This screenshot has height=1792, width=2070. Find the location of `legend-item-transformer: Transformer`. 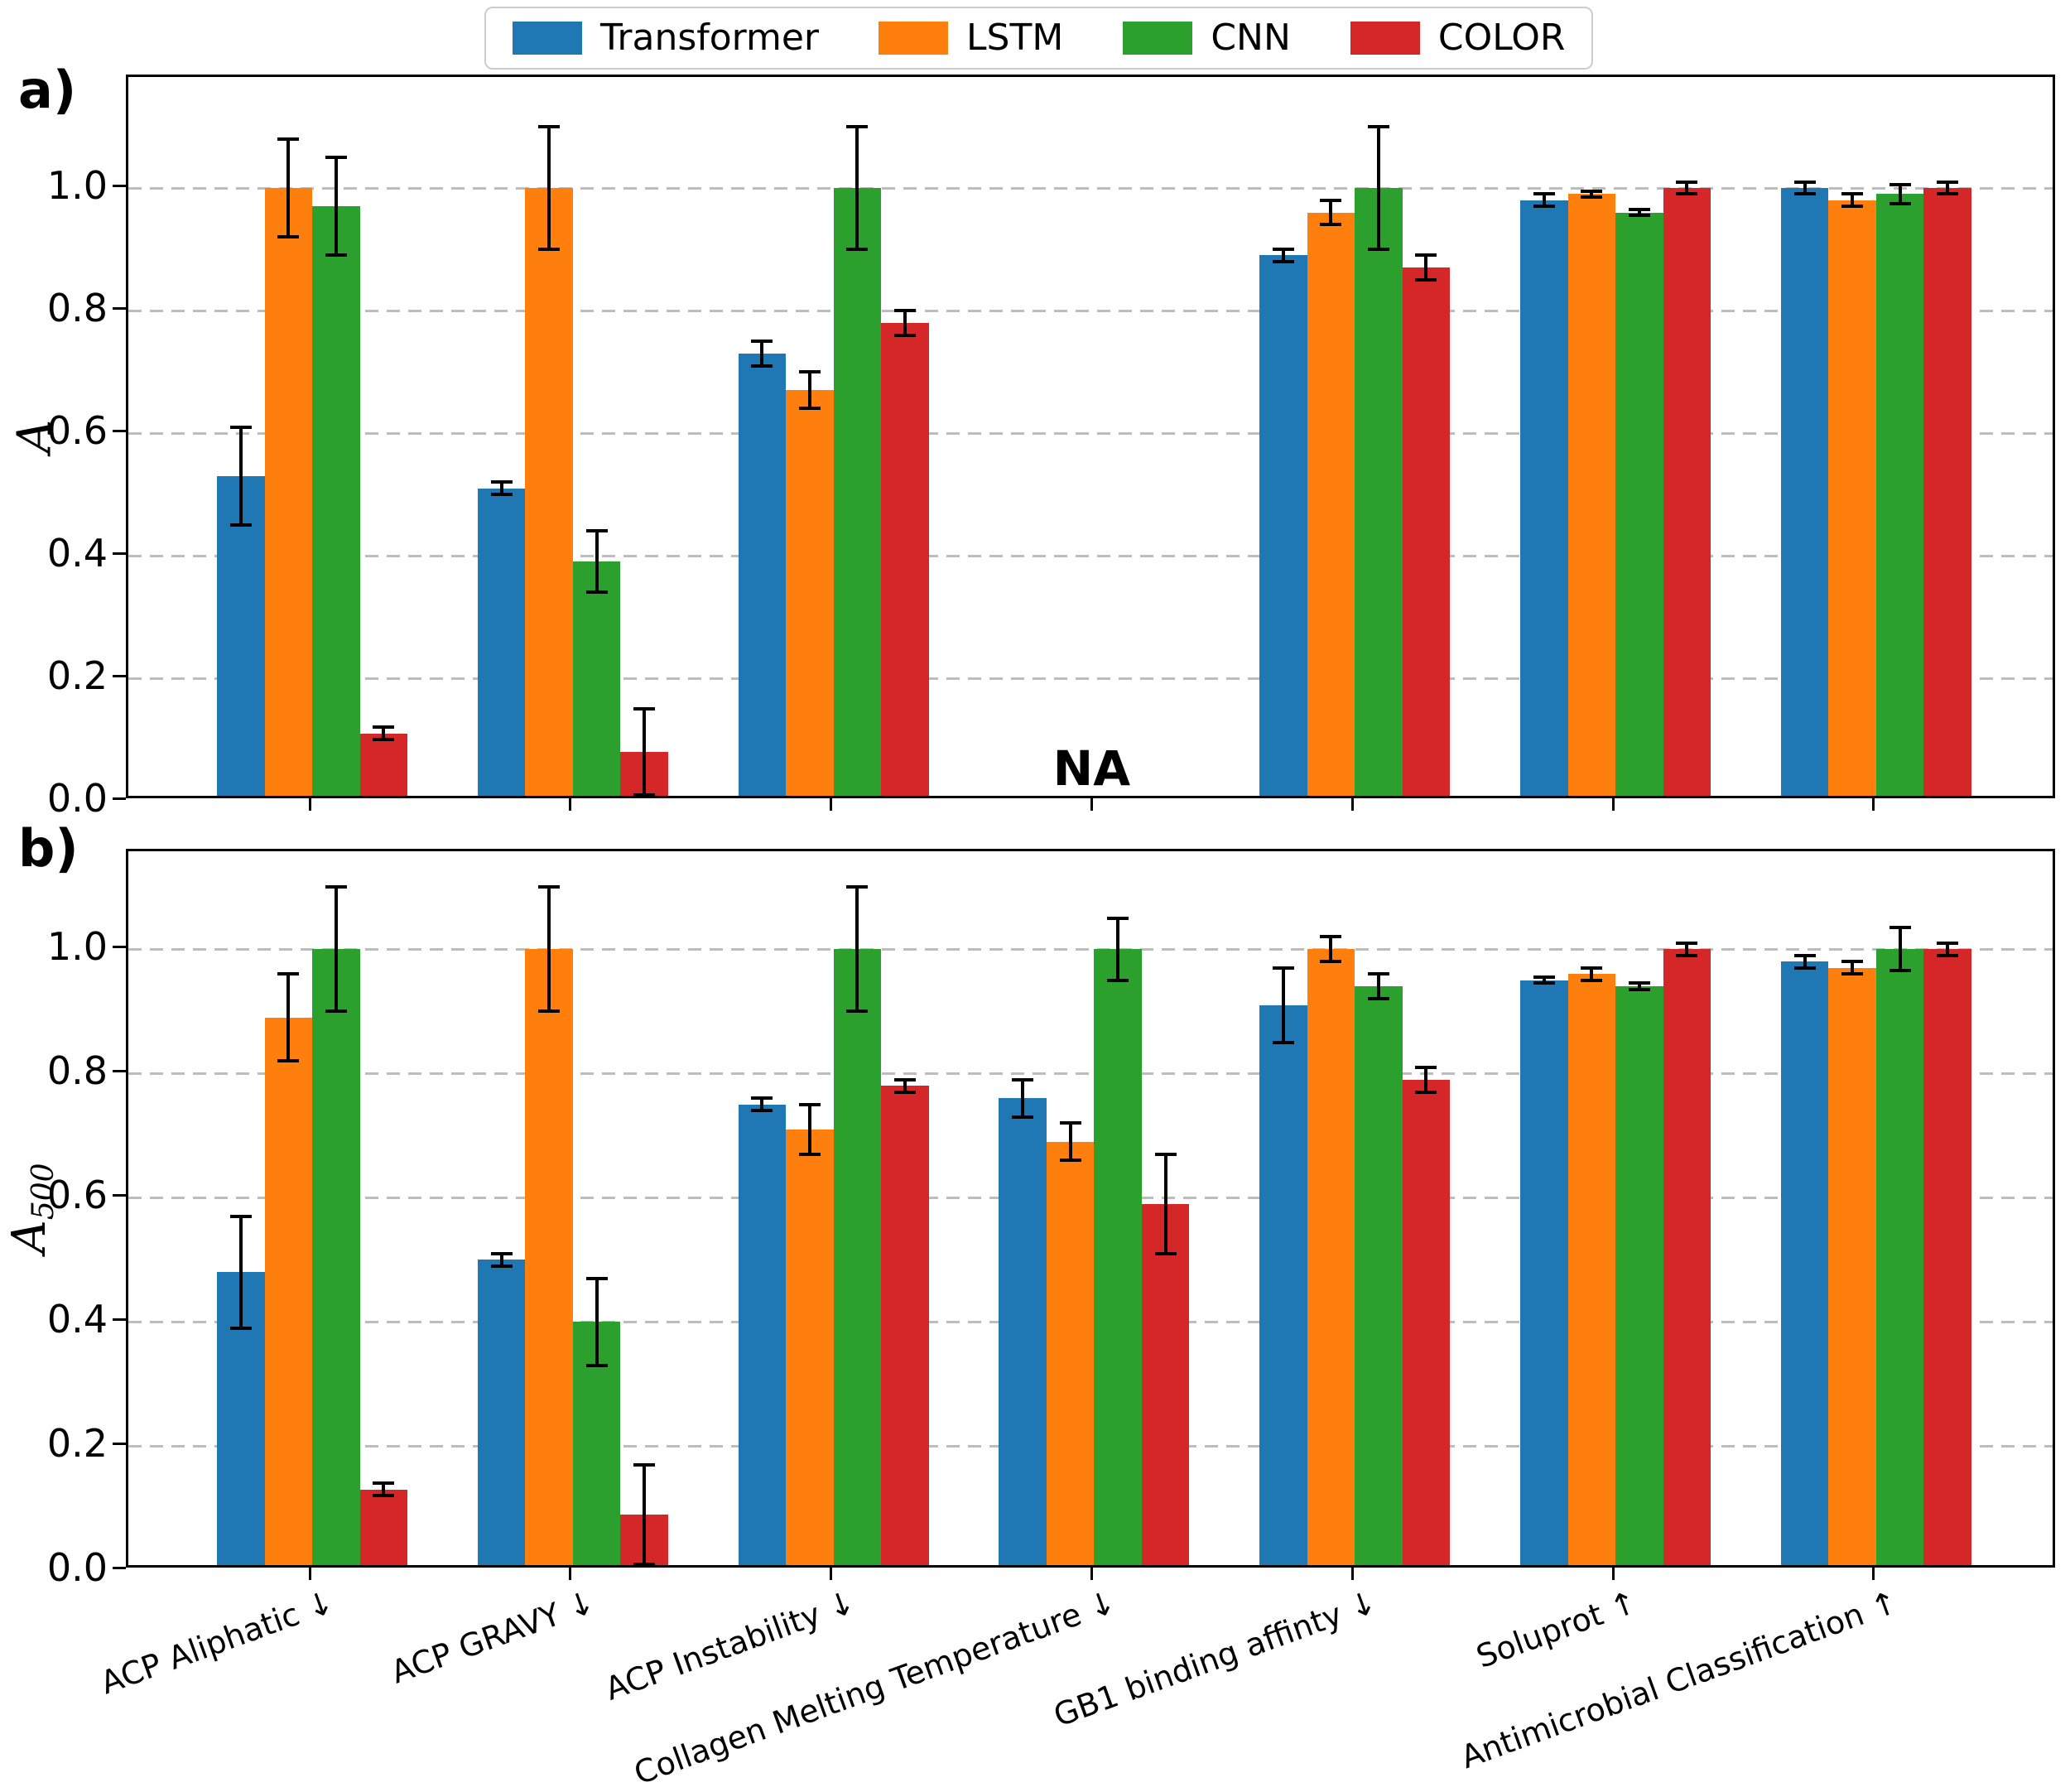

legend-item-transformer: Transformer is located at coordinates (666, 38).